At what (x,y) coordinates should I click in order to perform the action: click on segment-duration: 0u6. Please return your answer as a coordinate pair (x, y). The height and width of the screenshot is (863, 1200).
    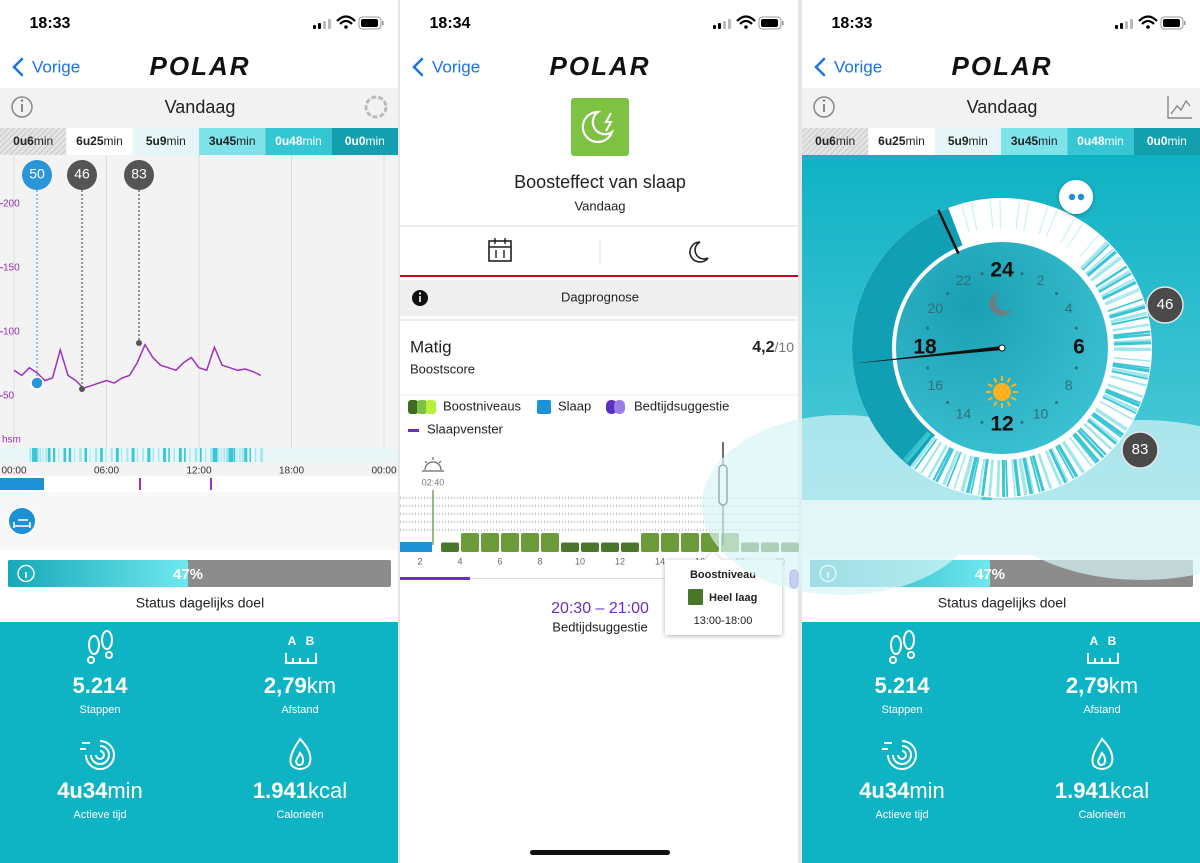
    Looking at the image, I should click on (825, 141).